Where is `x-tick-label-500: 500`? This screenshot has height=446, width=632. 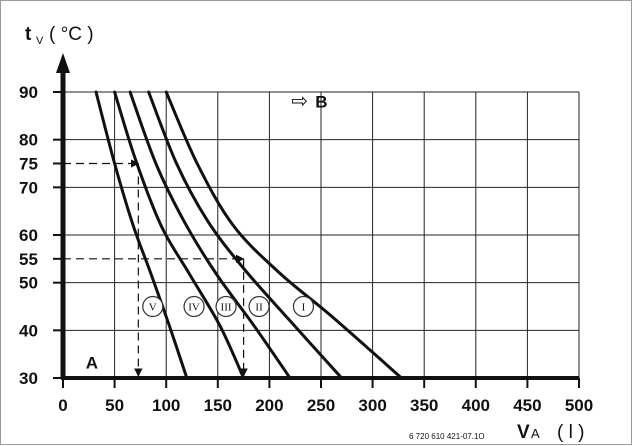 x-tick-label-500: 500 is located at coordinates (579, 405).